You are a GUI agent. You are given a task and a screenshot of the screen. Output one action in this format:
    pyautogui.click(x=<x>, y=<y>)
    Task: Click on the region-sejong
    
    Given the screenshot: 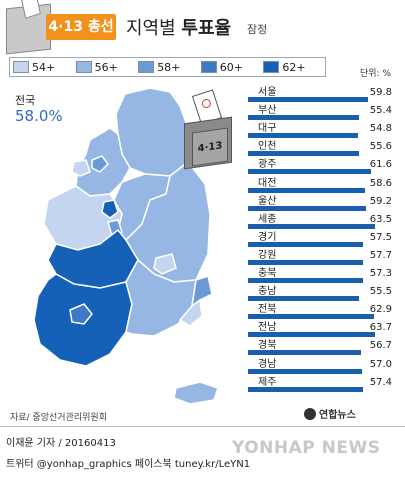 What is the action you would take?
    pyautogui.click(x=110, y=209)
    